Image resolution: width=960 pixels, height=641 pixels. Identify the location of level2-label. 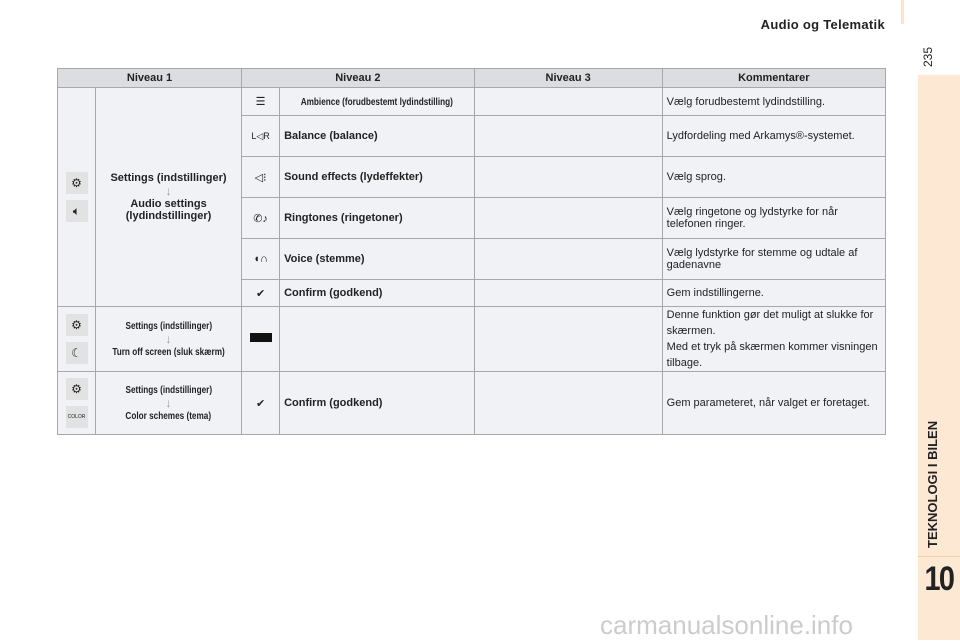
(377, 339).